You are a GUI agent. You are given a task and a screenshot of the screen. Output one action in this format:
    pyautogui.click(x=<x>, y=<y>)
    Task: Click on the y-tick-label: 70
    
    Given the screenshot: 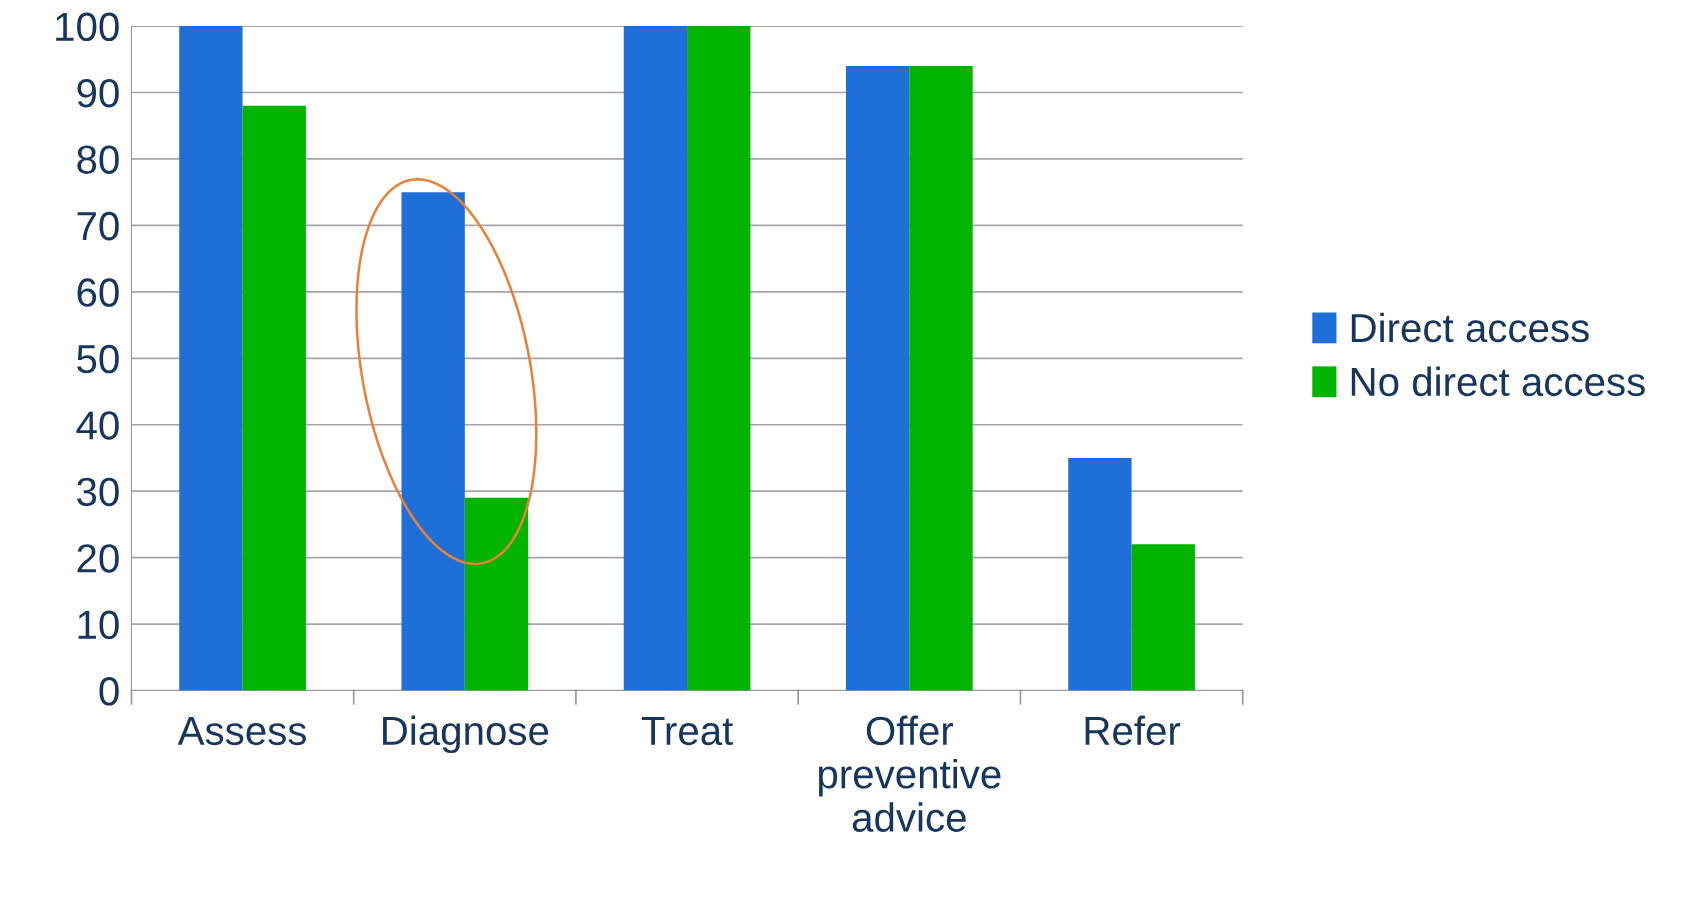 What is the action you would take?
    pyautogui.click(x=98, y=226)
    